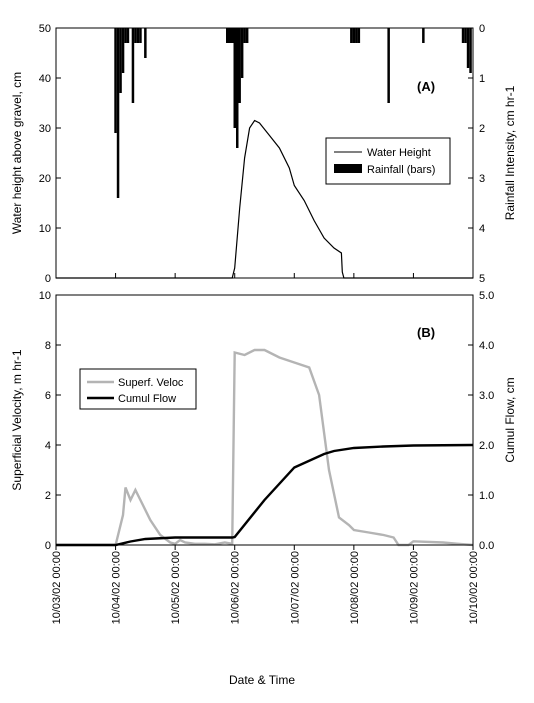 The width and height of the screenshot is (534, 703). Describe the element at coordinates (236, 587) in the screenshot. I see `x-tick-label: 10/06/02 00:00` at that location.